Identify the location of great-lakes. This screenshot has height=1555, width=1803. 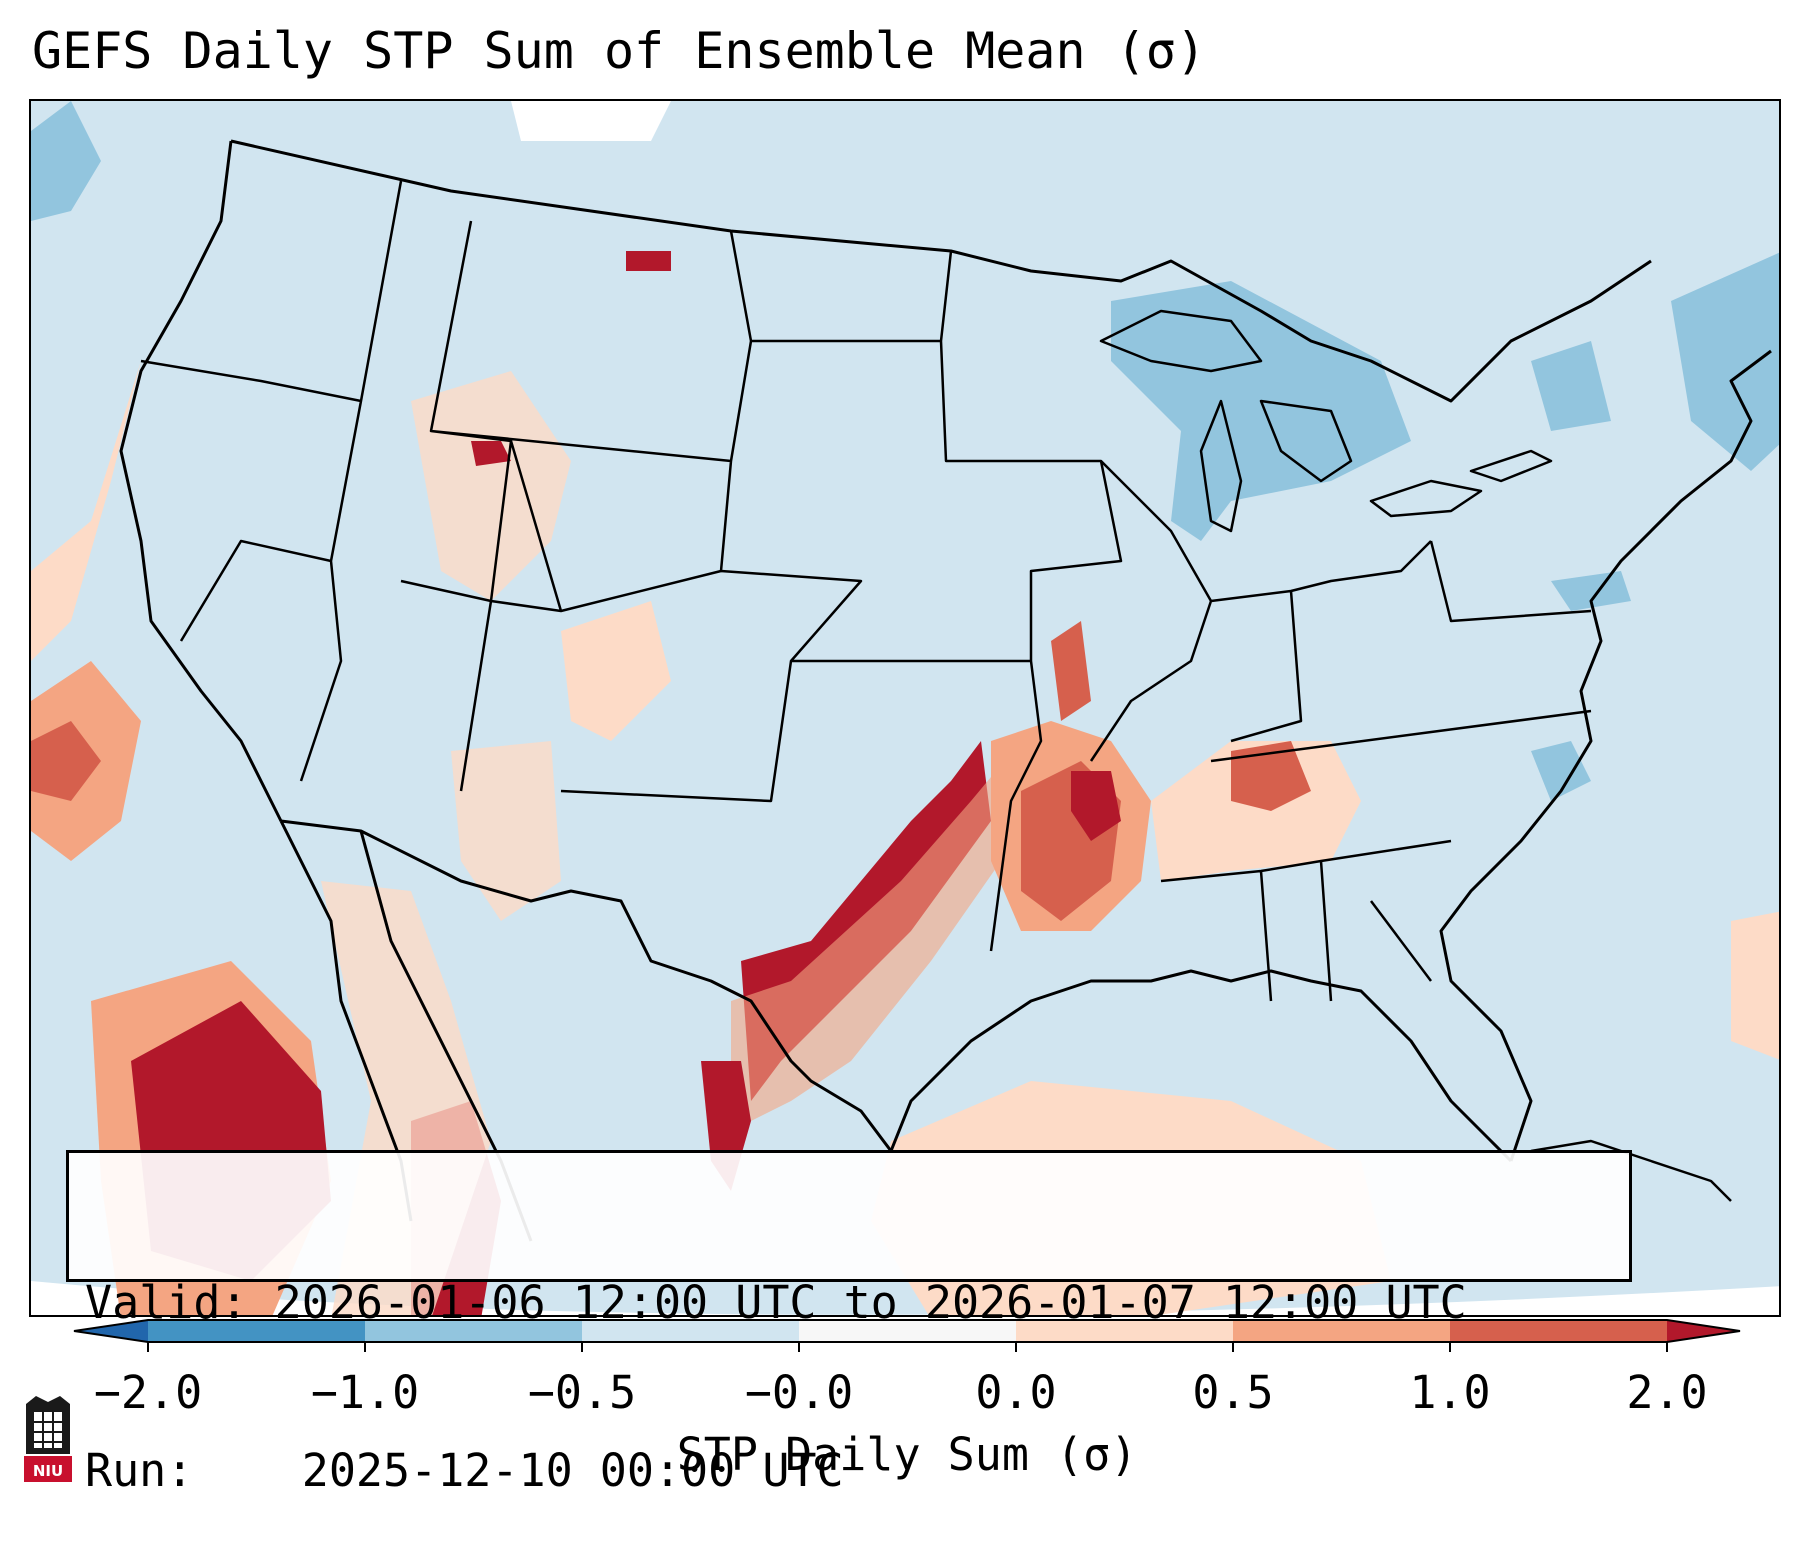
(1326, 421).